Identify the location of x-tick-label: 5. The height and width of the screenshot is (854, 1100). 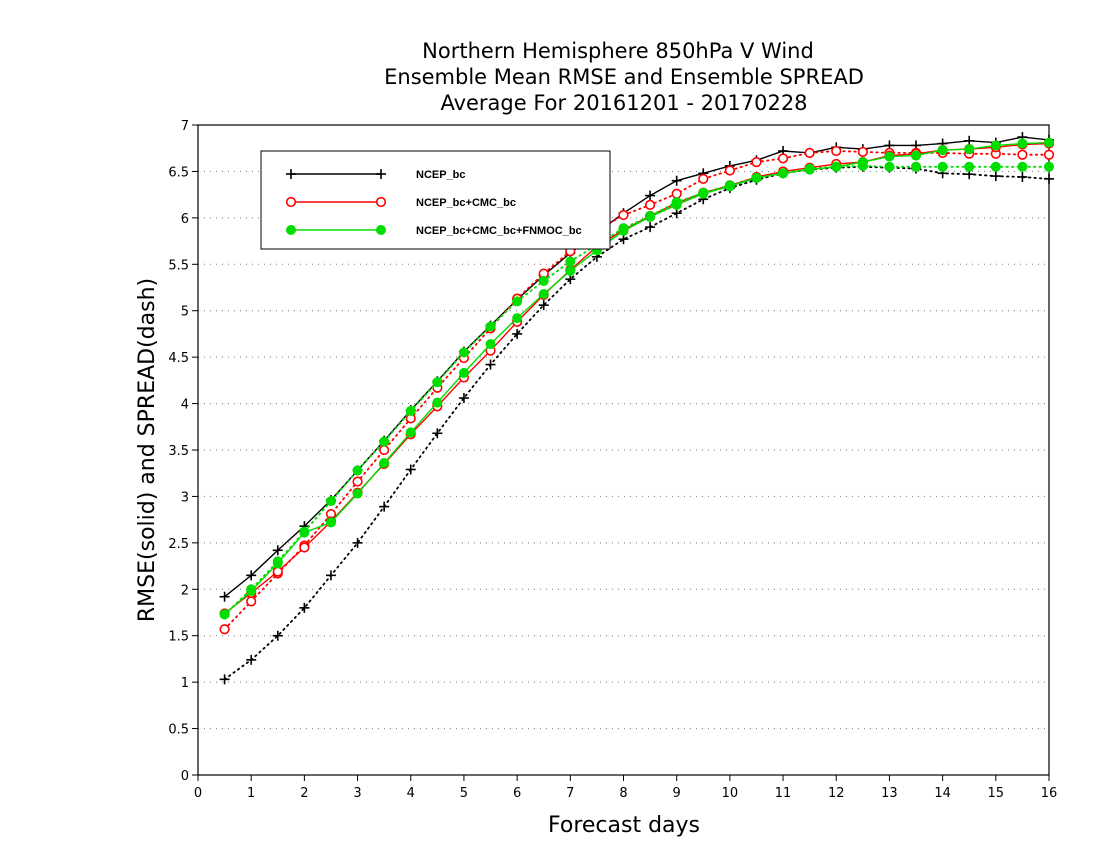
(464, 793).